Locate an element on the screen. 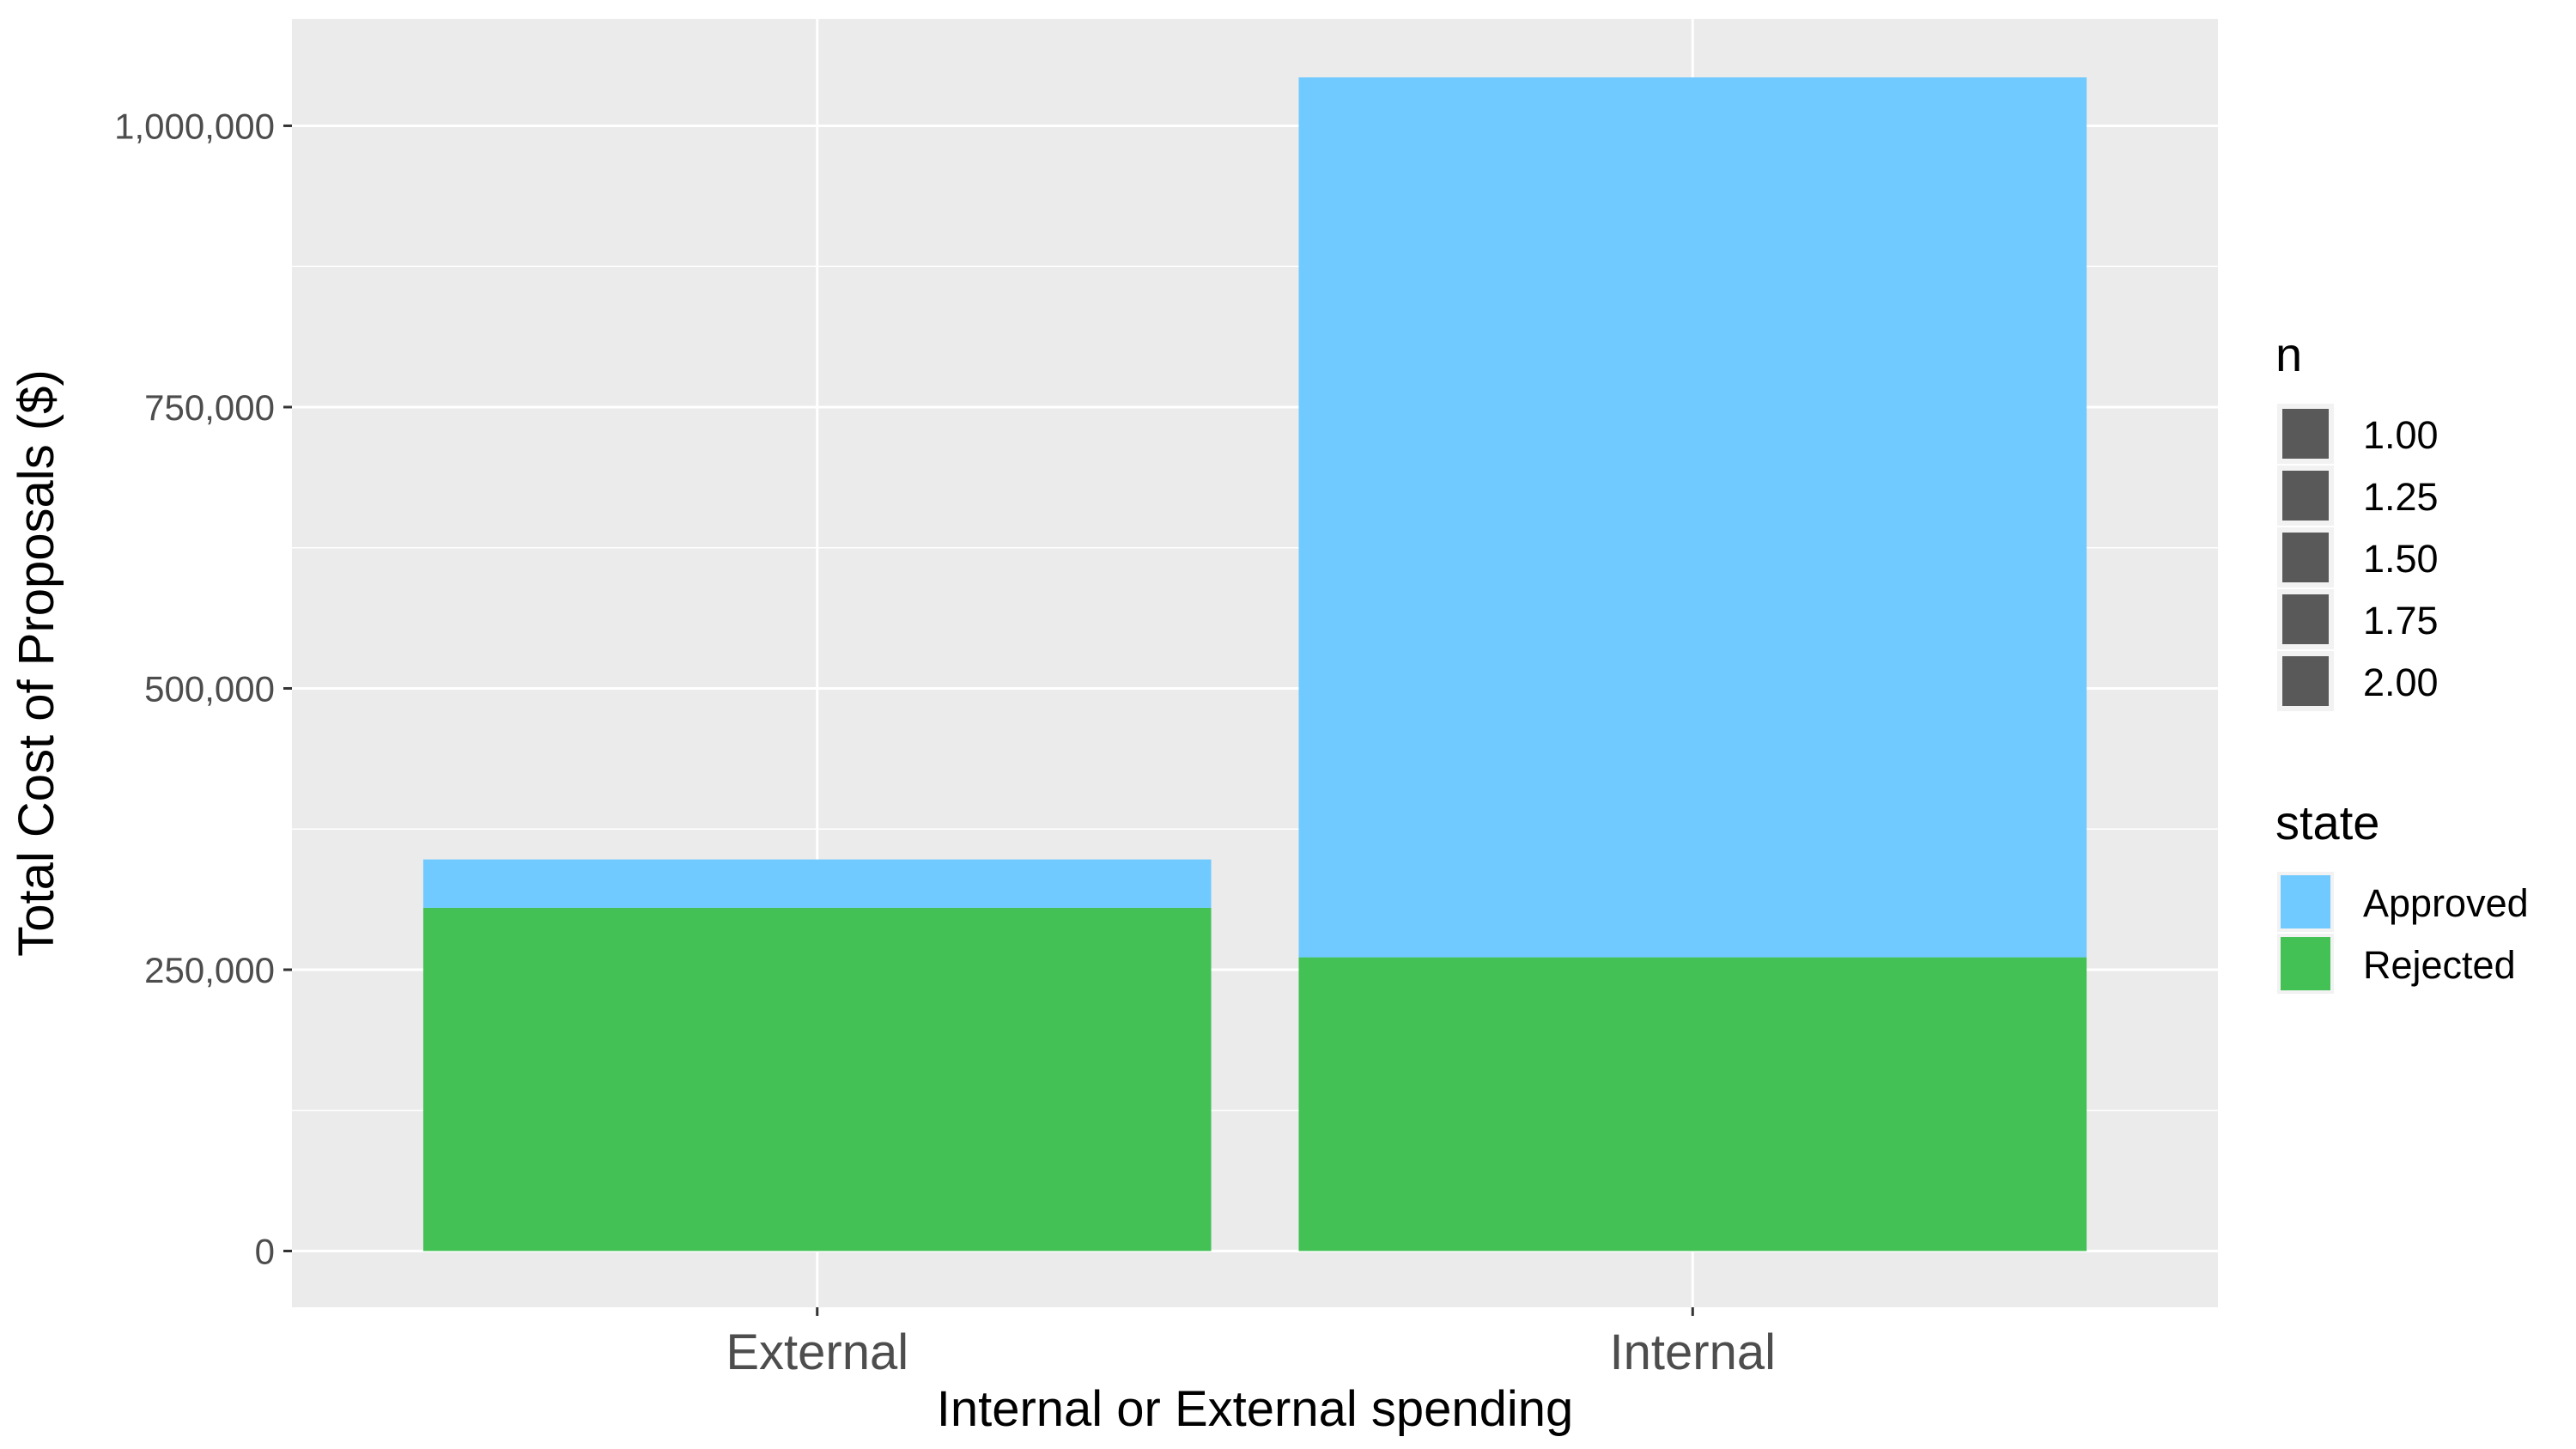  legend-label-approved: Approved is located at coordinates (2446, 903).